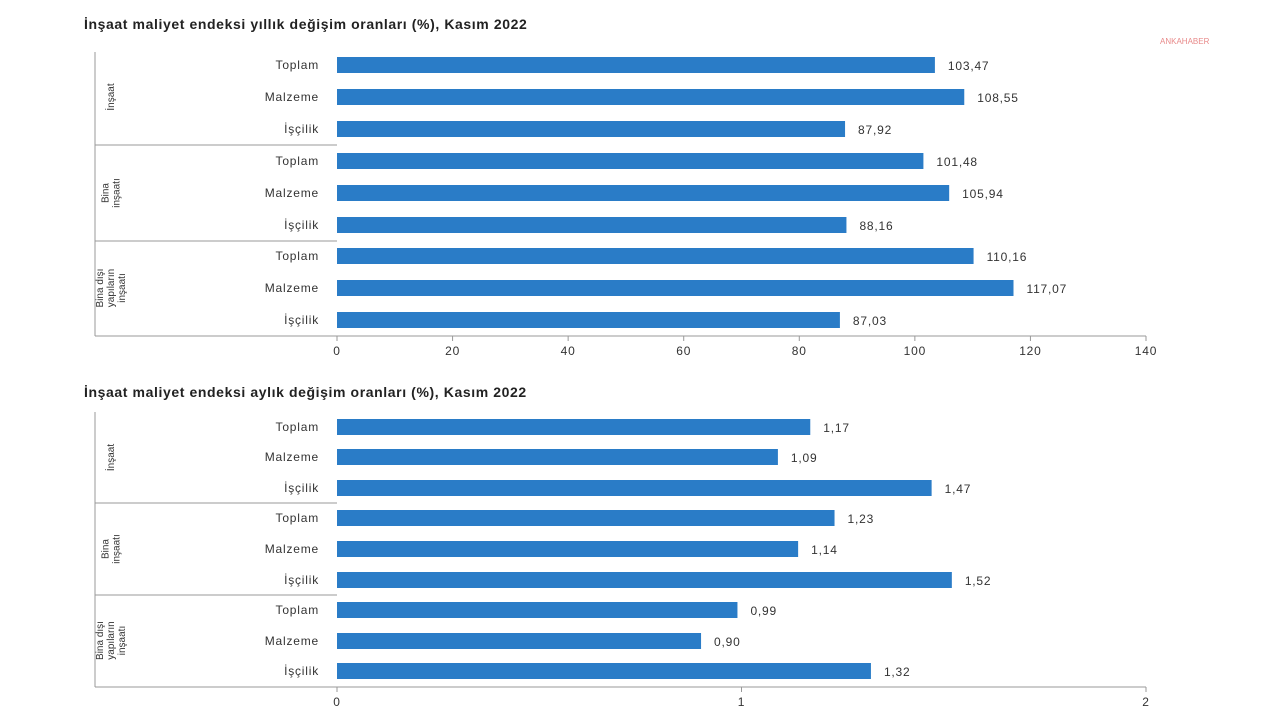 The height and width of the screenshot is (720, 1280). What do you see at coordinates (870, 321) in the screenshot?
I see `data-label: 87,03` at bounding box center [870, 321].